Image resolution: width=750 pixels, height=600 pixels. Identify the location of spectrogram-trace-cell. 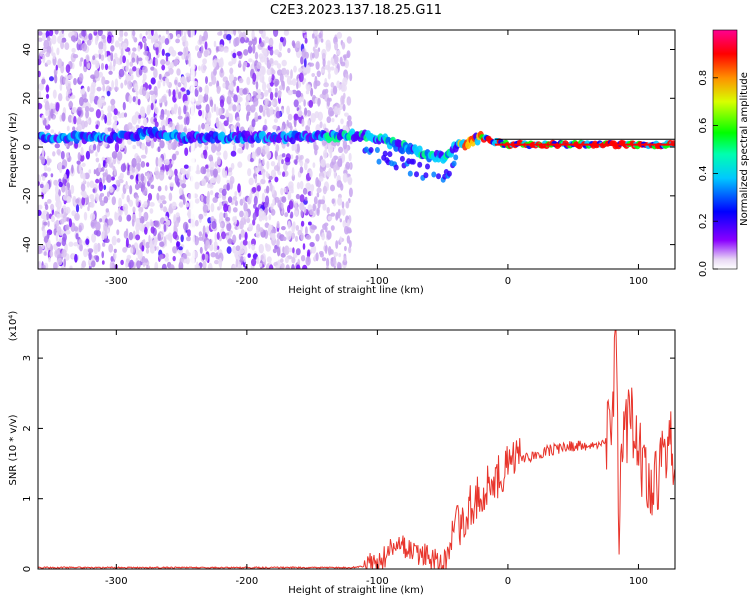
(427, 166).